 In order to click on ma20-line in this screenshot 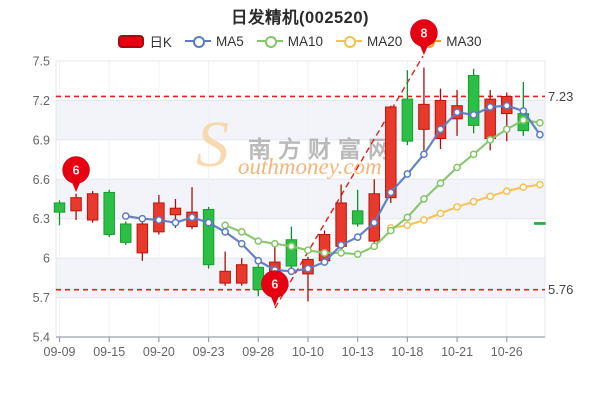, I will do `click(465, 206)`.